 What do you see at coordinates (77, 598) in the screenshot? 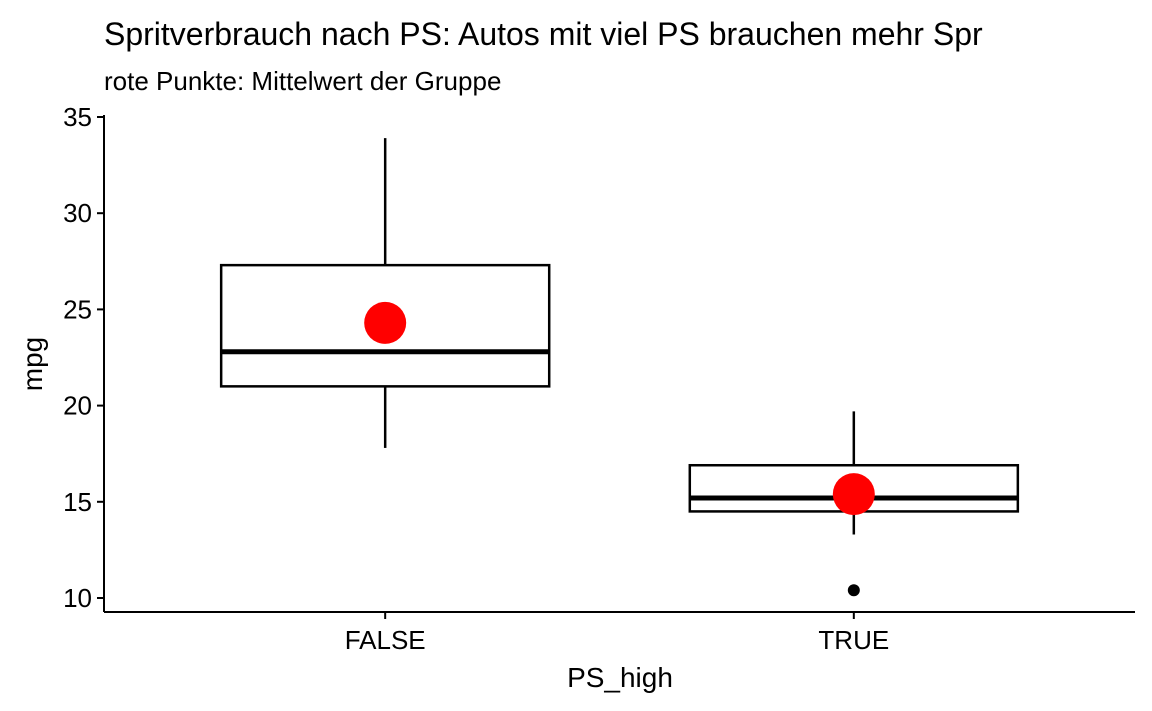
I see `y-tick-label: 10` at bounding box center [77, 598].